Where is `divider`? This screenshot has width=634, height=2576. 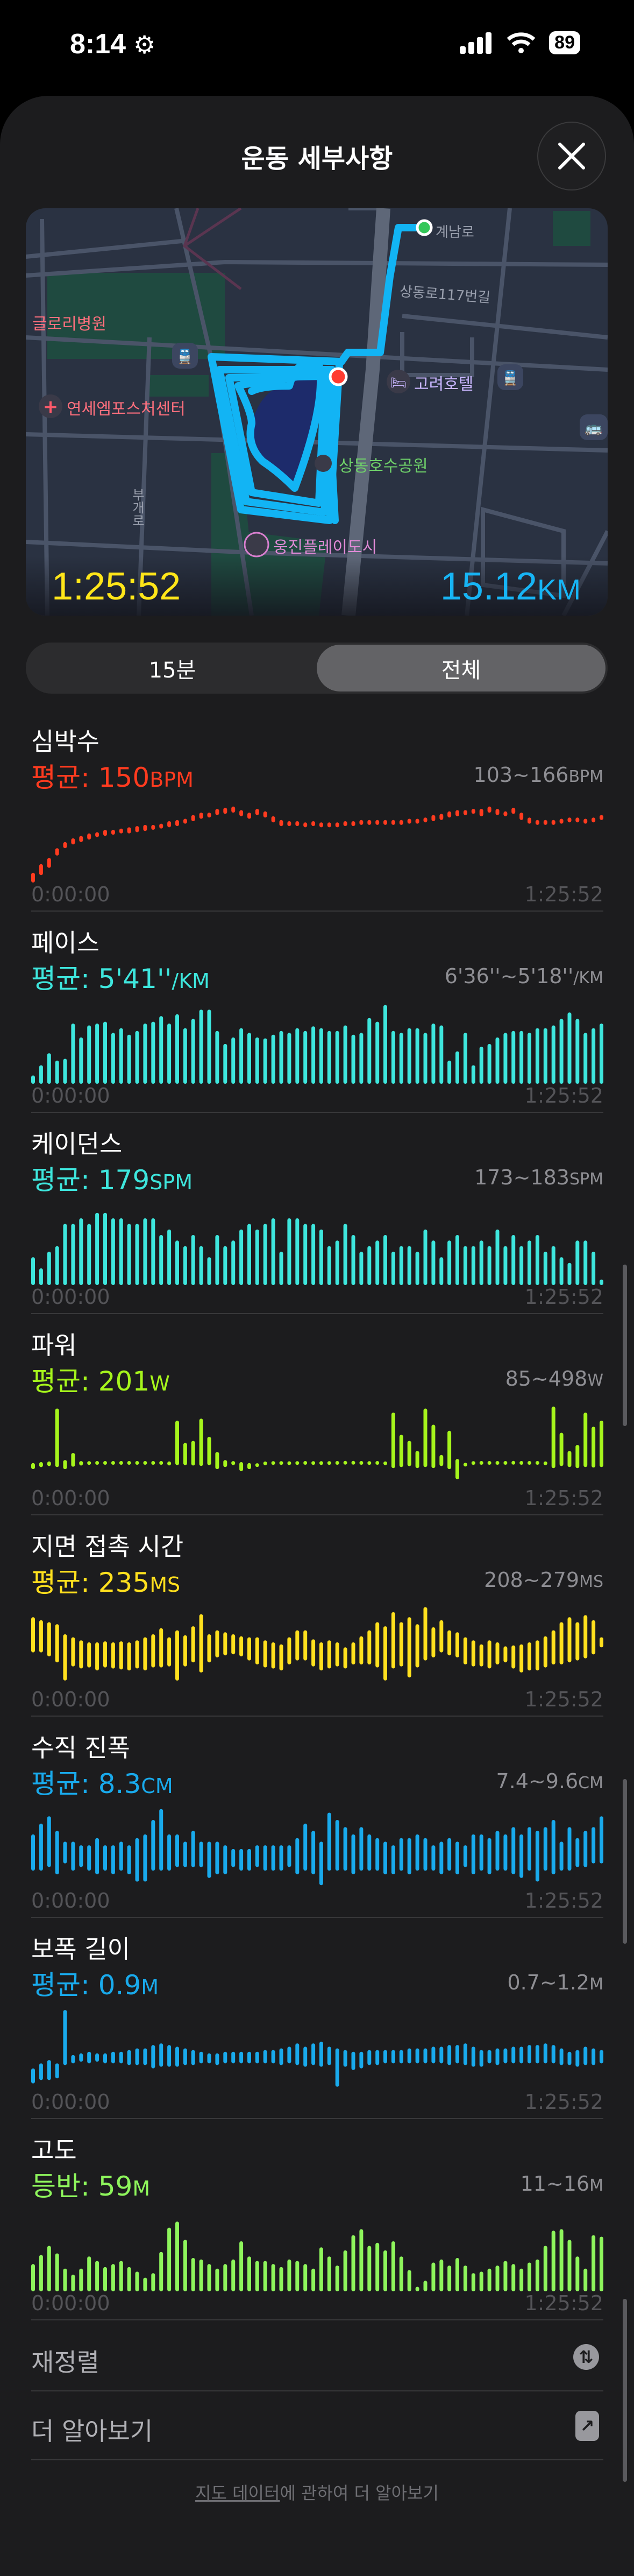 divider is located at coordinates (317, 1716).